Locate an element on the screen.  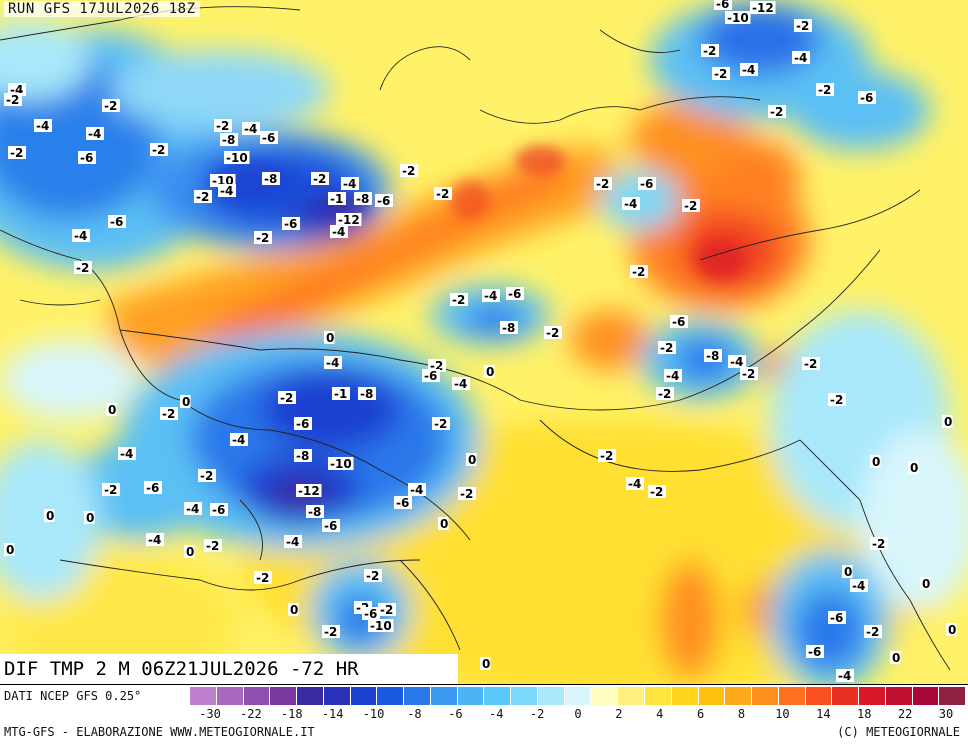
map-value-label: -1 is located at coordinates (337, 199).